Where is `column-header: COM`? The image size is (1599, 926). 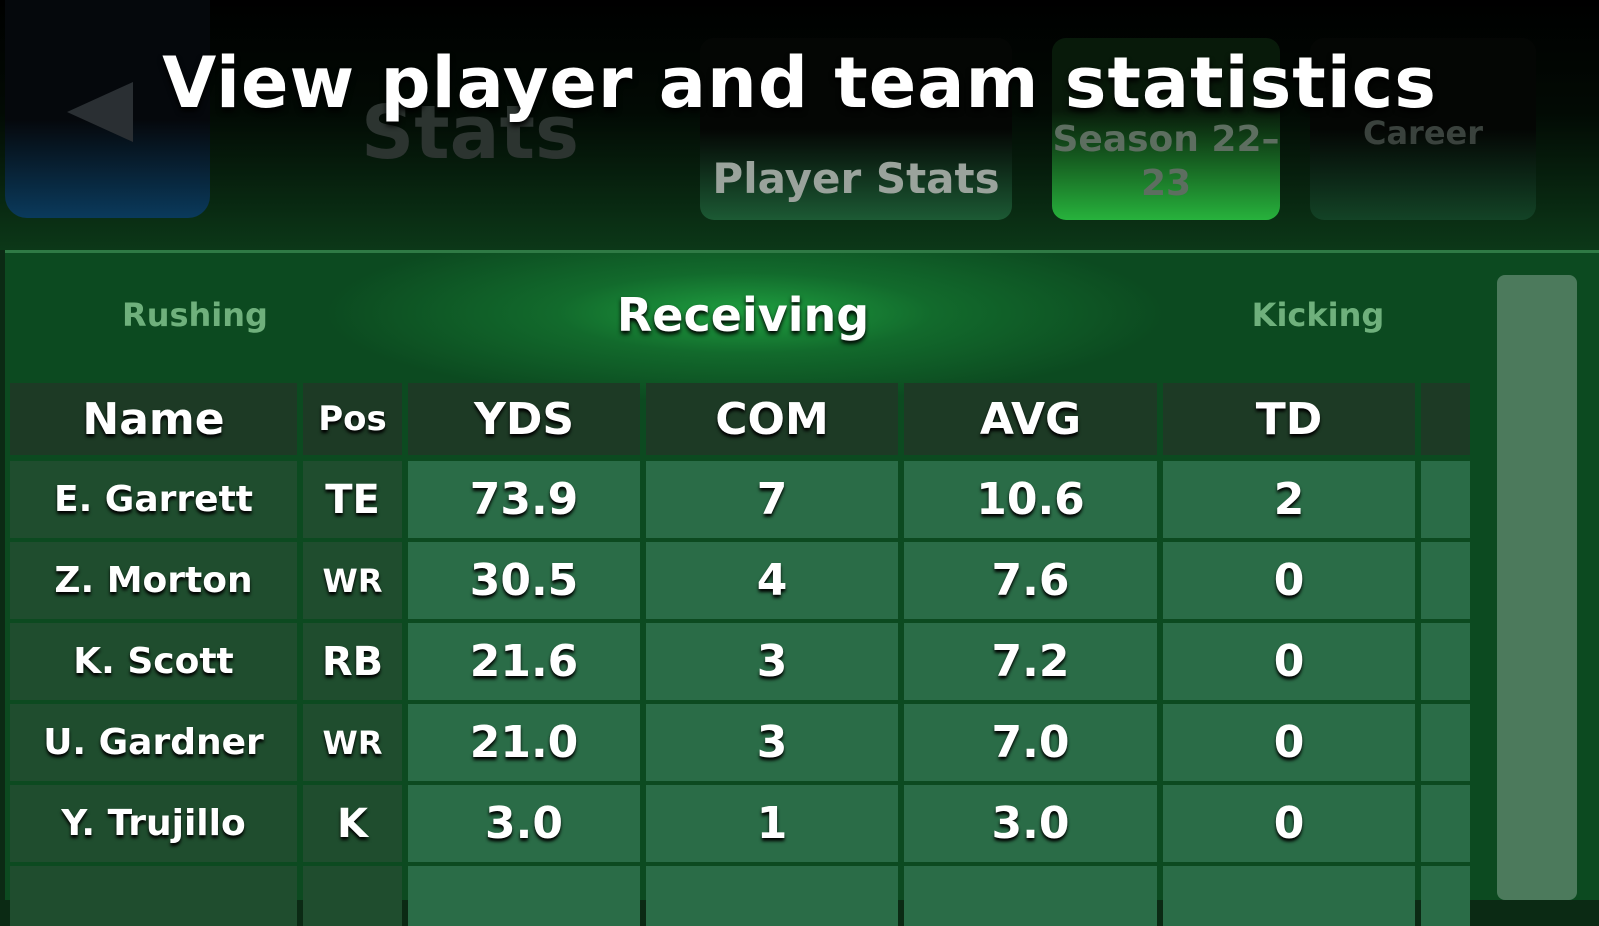 column-header: COM is located at coordinates (772, 419).